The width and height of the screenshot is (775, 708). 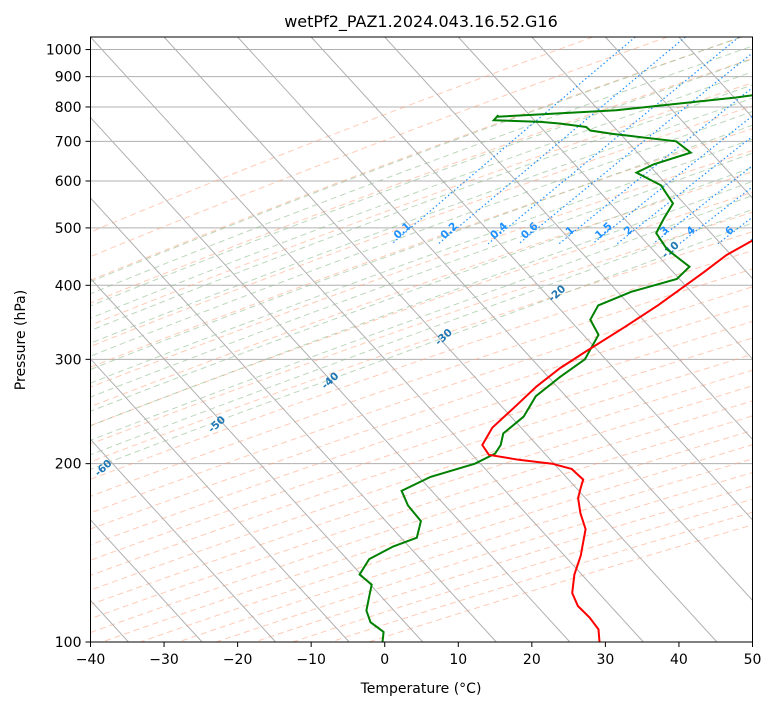 What do you see at coordinates (68, 108) in the screenshot?
I see `y-tick-label: 800` at bounding box center [68, 108].